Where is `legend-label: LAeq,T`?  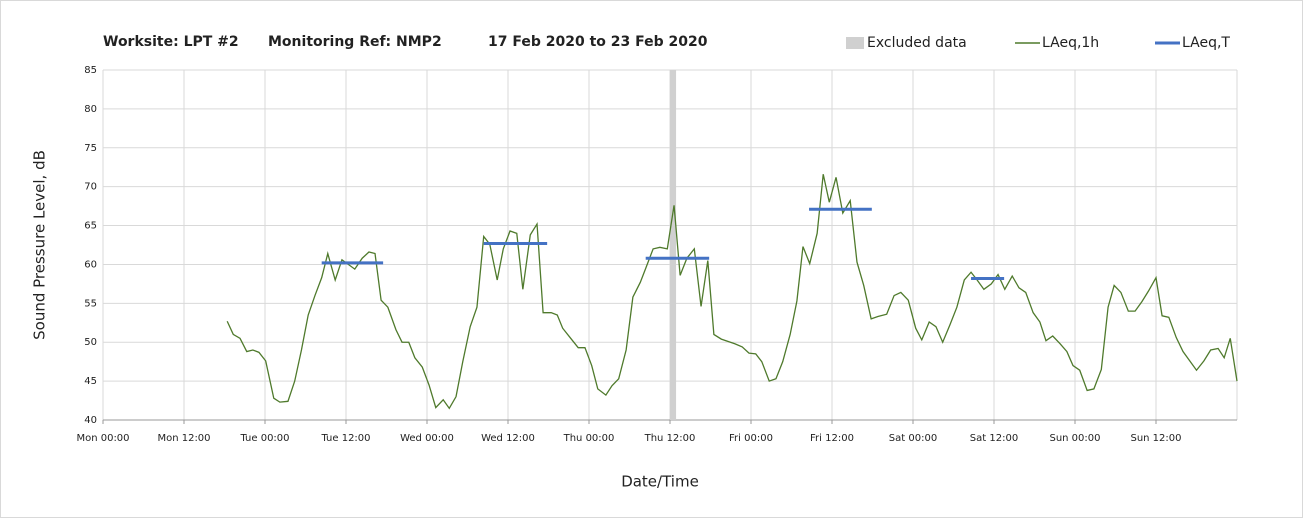
legend-label: LAeq,T is located at coordinates (1206, 43).